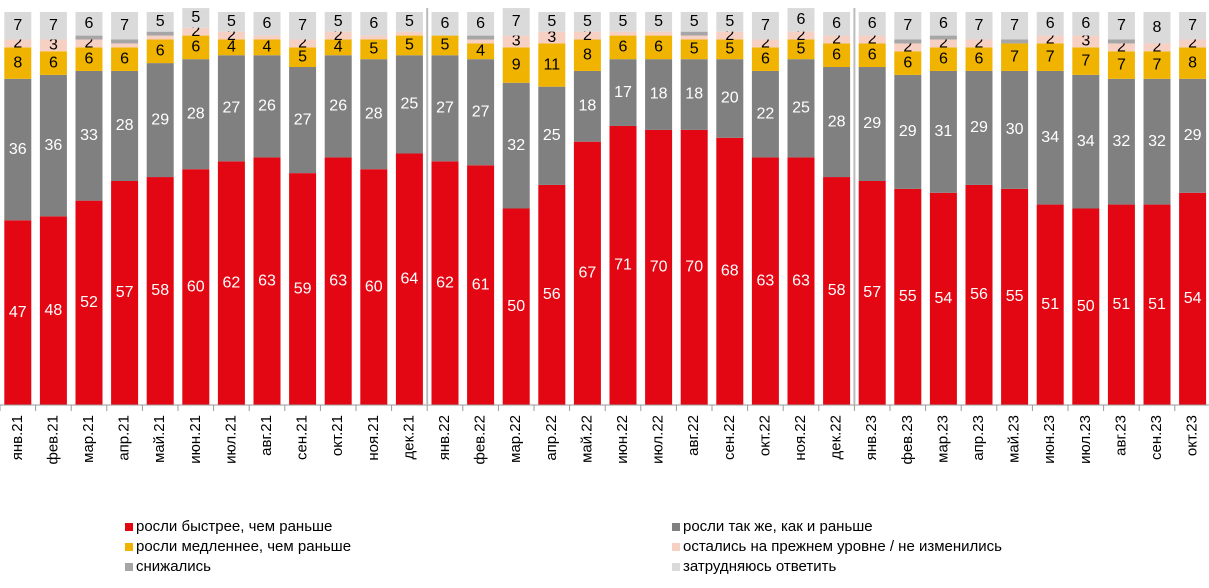  Describe the element at coordinates (196, 113) in the screenshot. I see `data-label: 28` at that location.